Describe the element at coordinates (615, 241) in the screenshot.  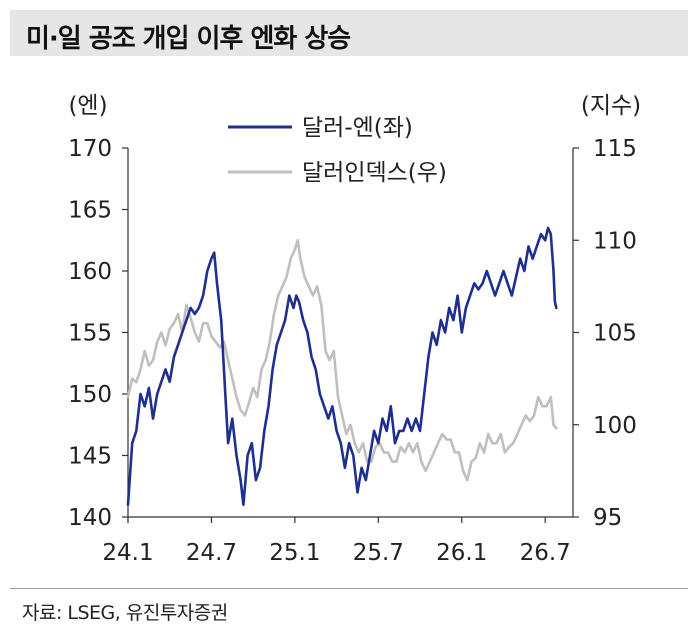
I see `right-tick-label: 110` at that location.